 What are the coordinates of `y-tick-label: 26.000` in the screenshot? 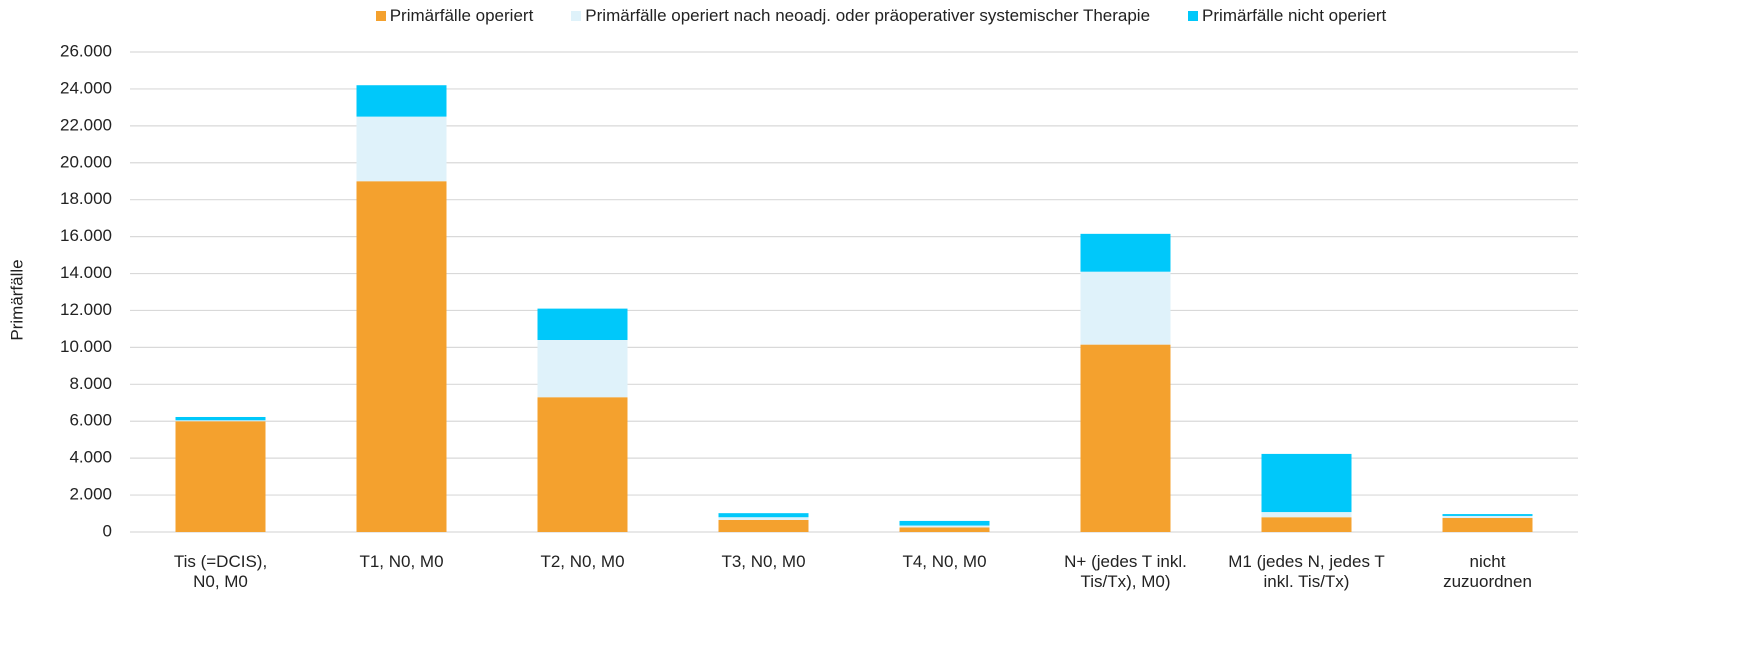 It's located at (86, 50).